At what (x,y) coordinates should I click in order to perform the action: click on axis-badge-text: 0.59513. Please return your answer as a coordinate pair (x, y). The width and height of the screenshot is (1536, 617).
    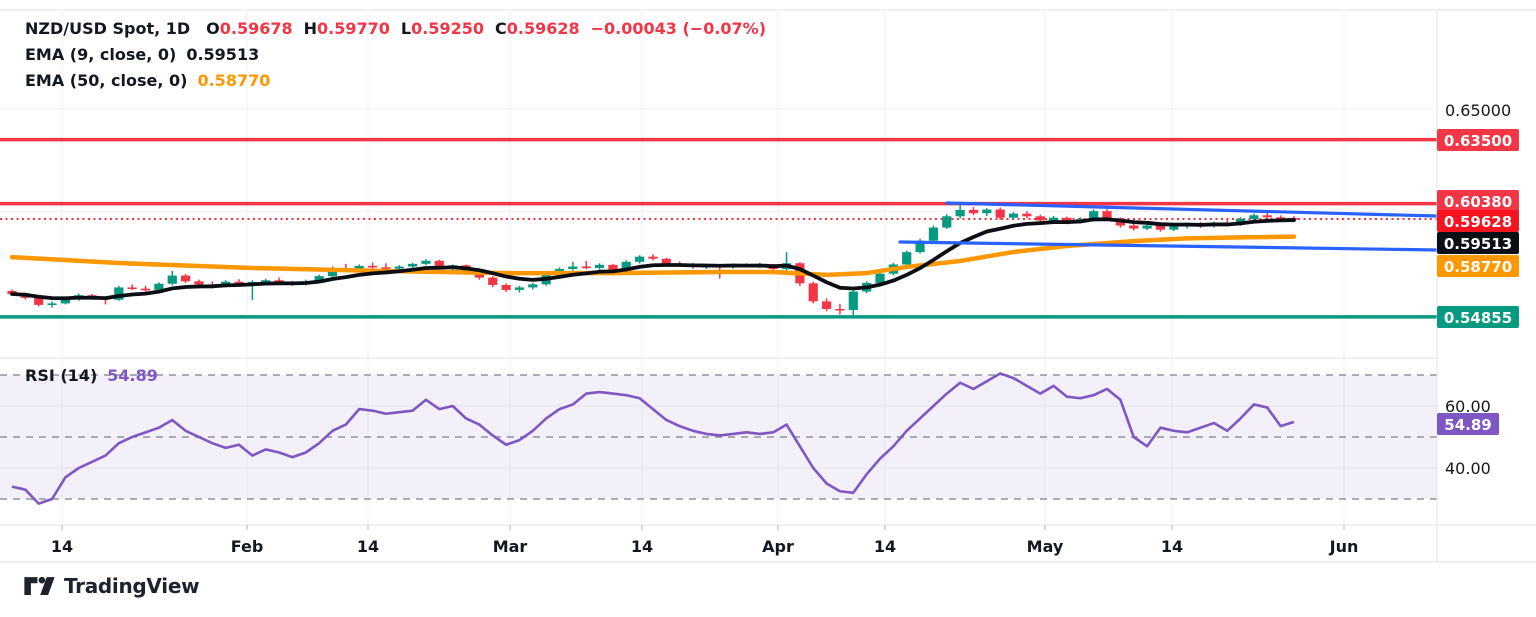
    Looking at the image, I should click on (1478, 244).